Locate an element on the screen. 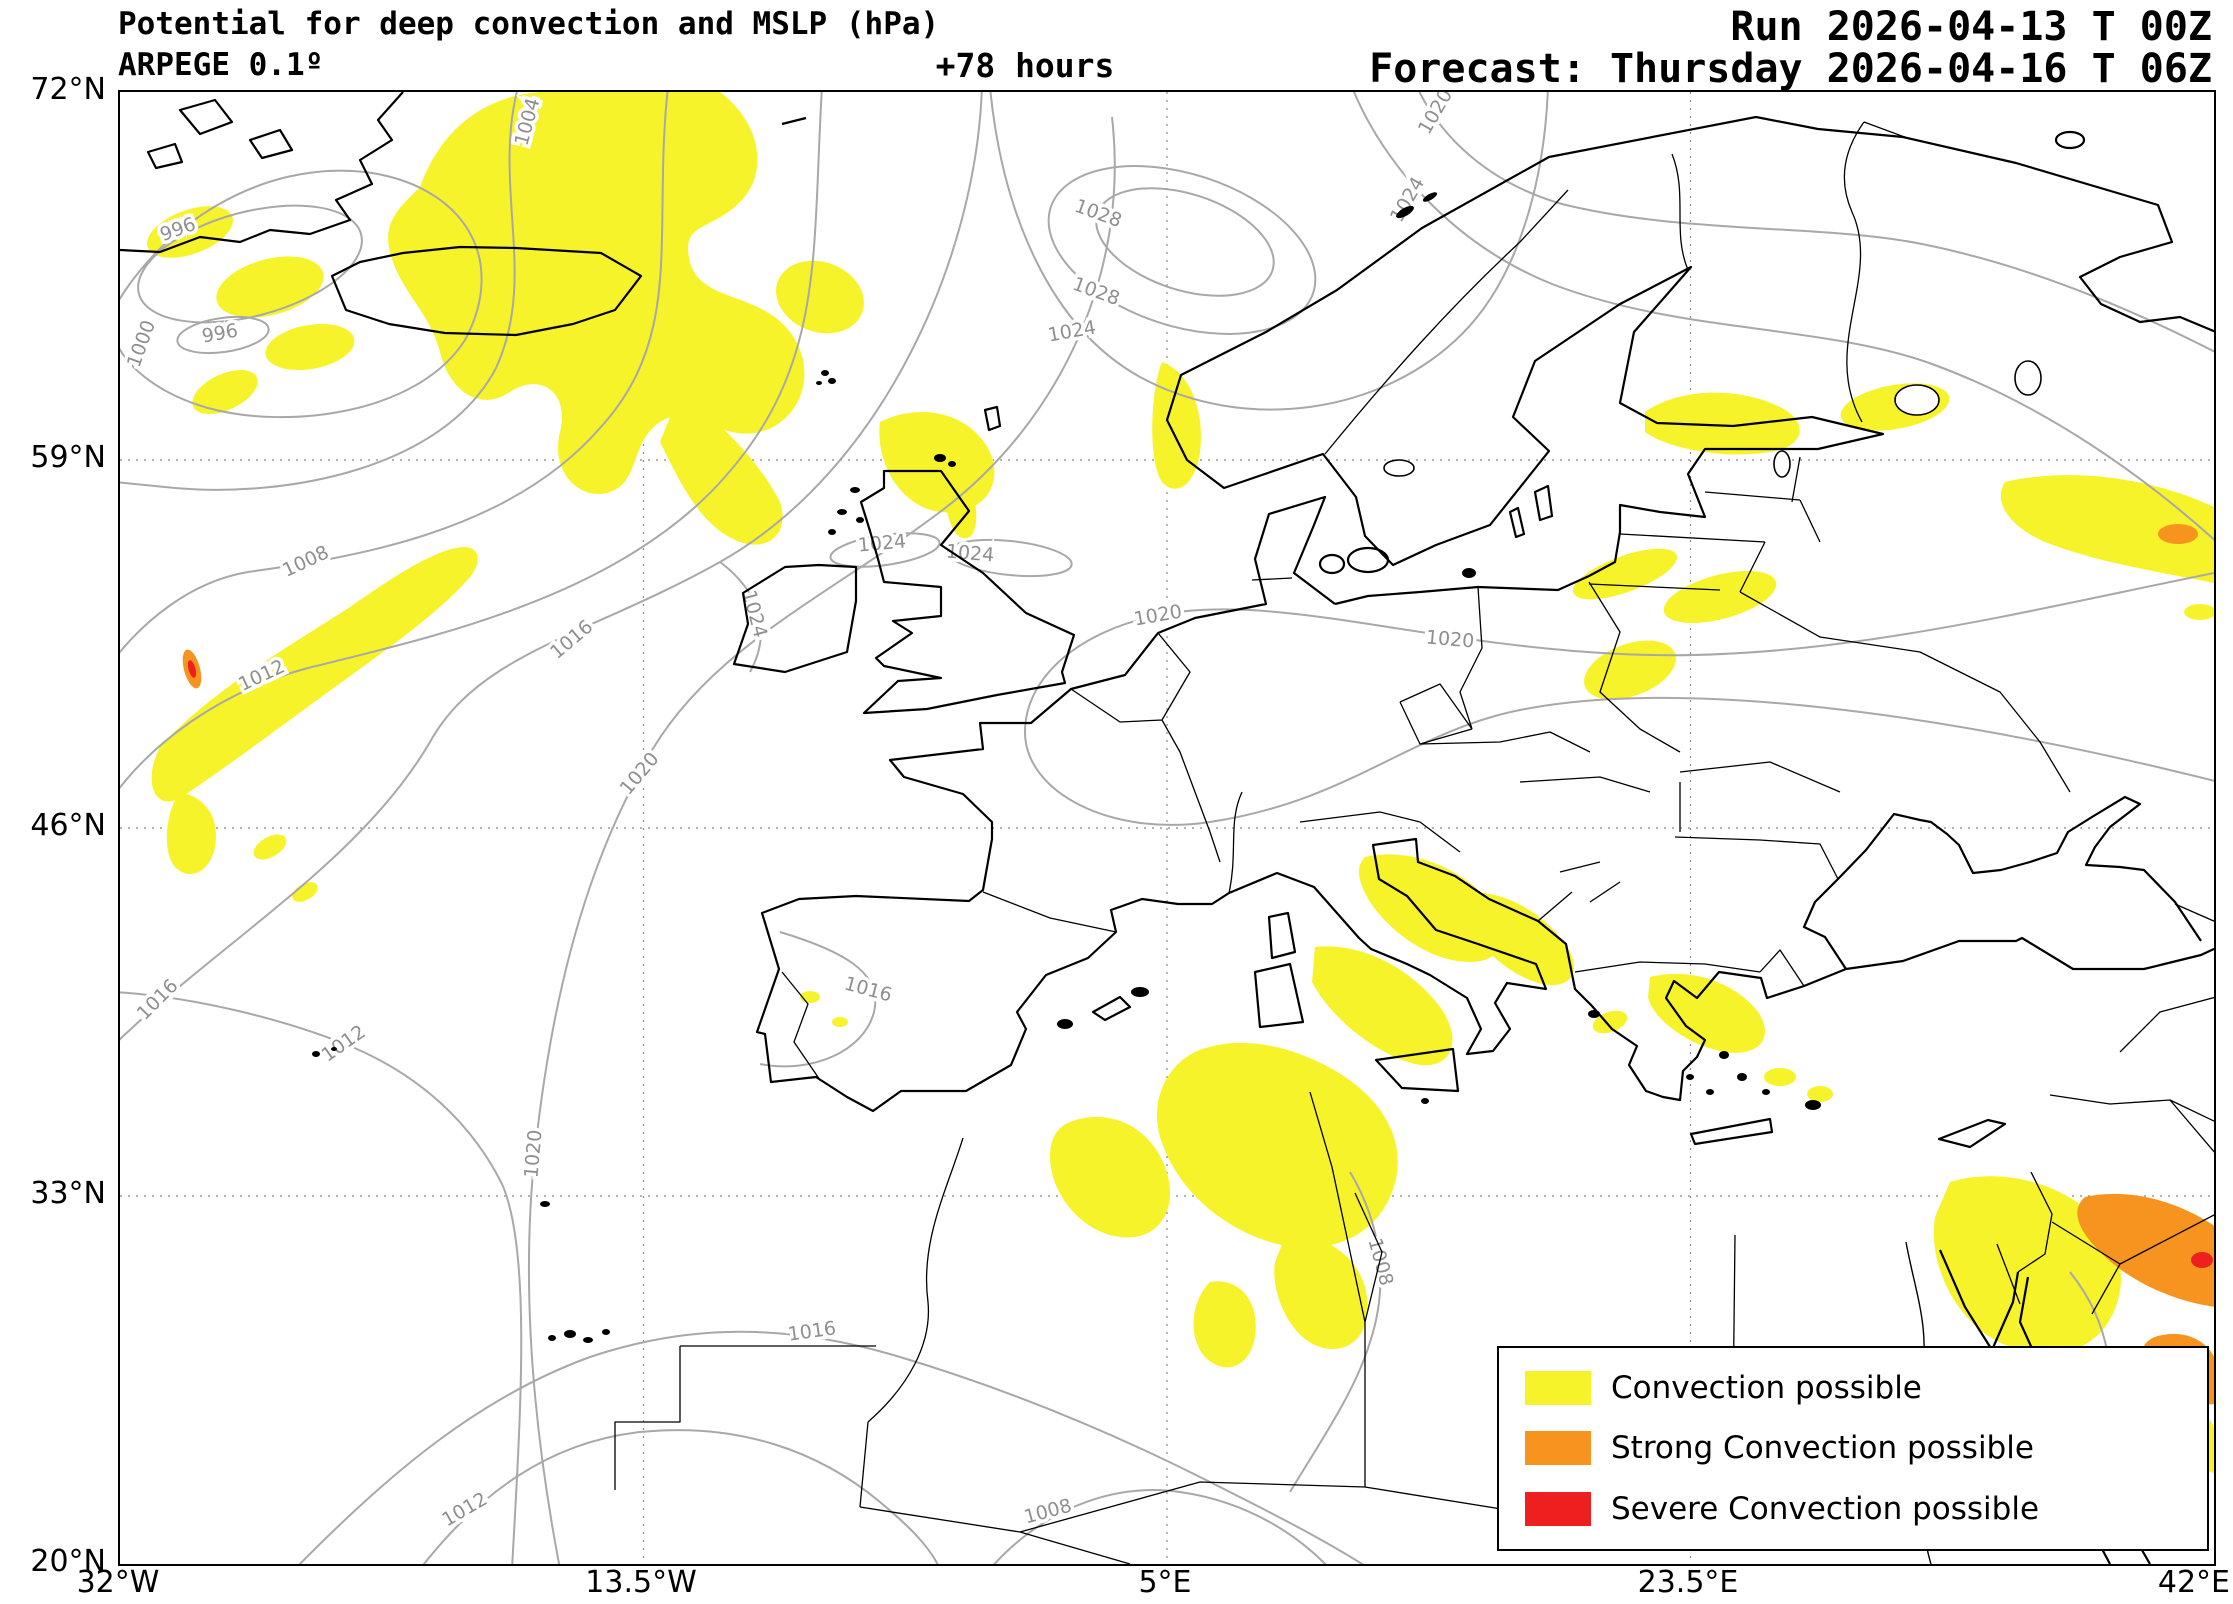  lon-tick-label: 32°W is located at coordinates (118, 1582).